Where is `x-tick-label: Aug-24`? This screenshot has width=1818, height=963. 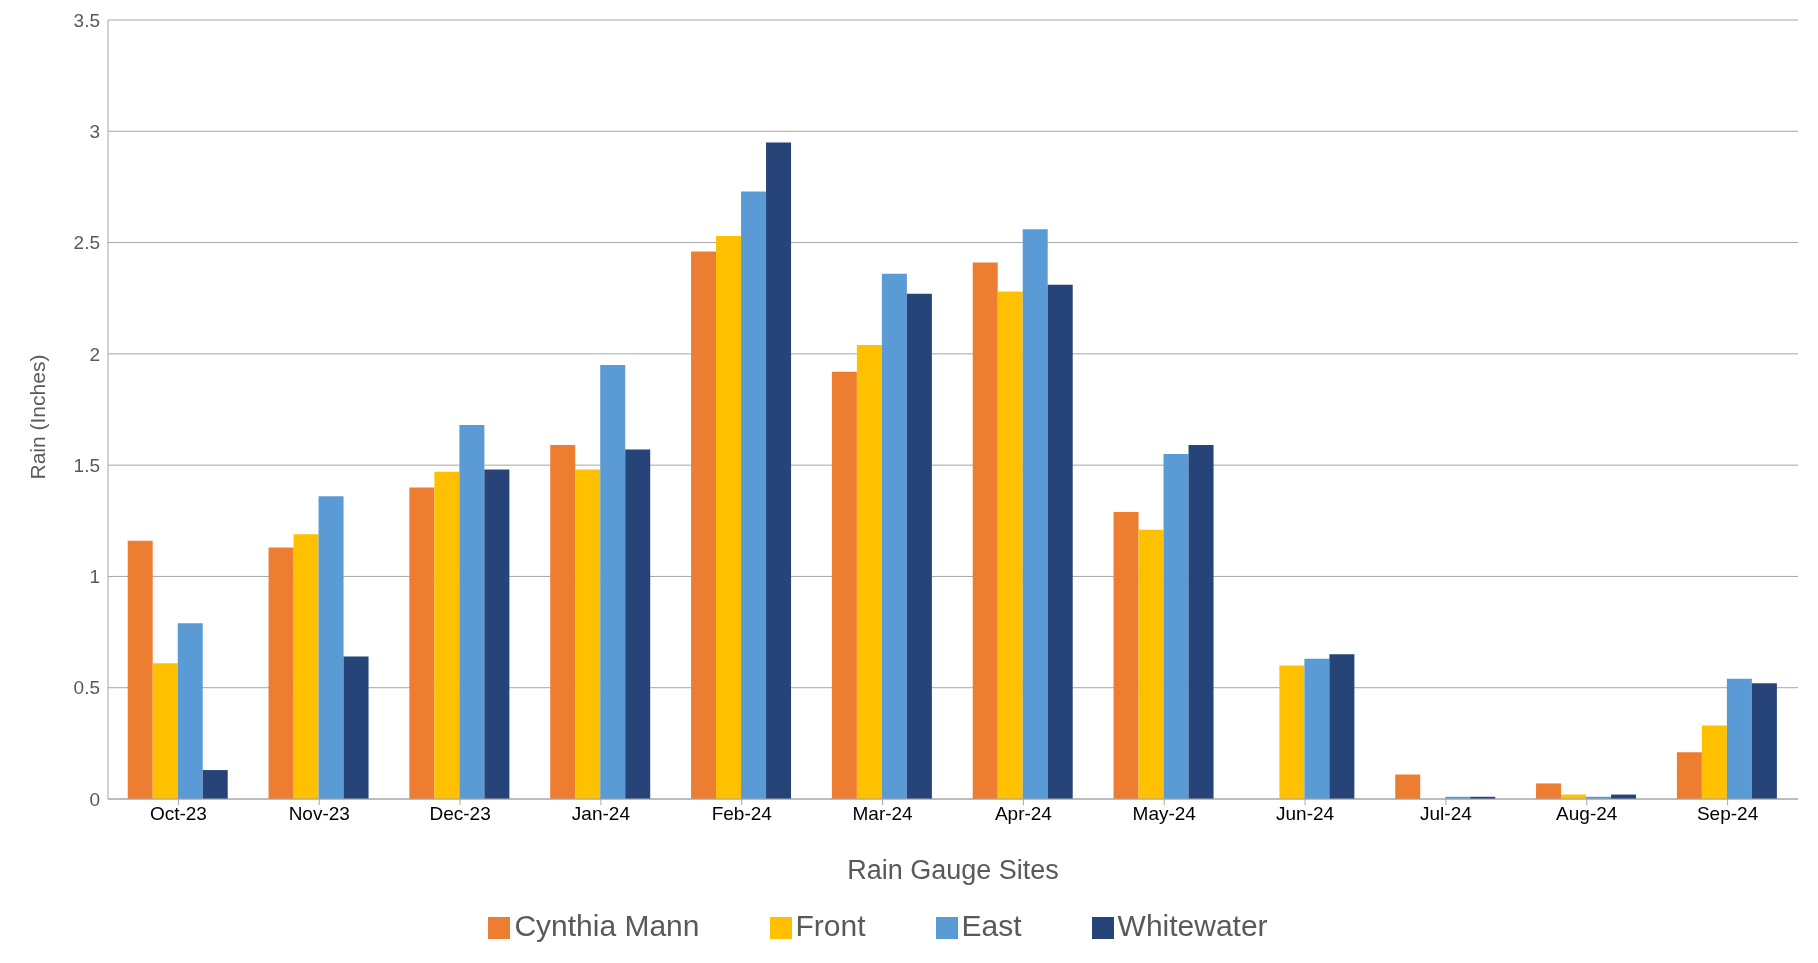 x-tick-label: Aug-24 is located at coordinates (1587, 814).